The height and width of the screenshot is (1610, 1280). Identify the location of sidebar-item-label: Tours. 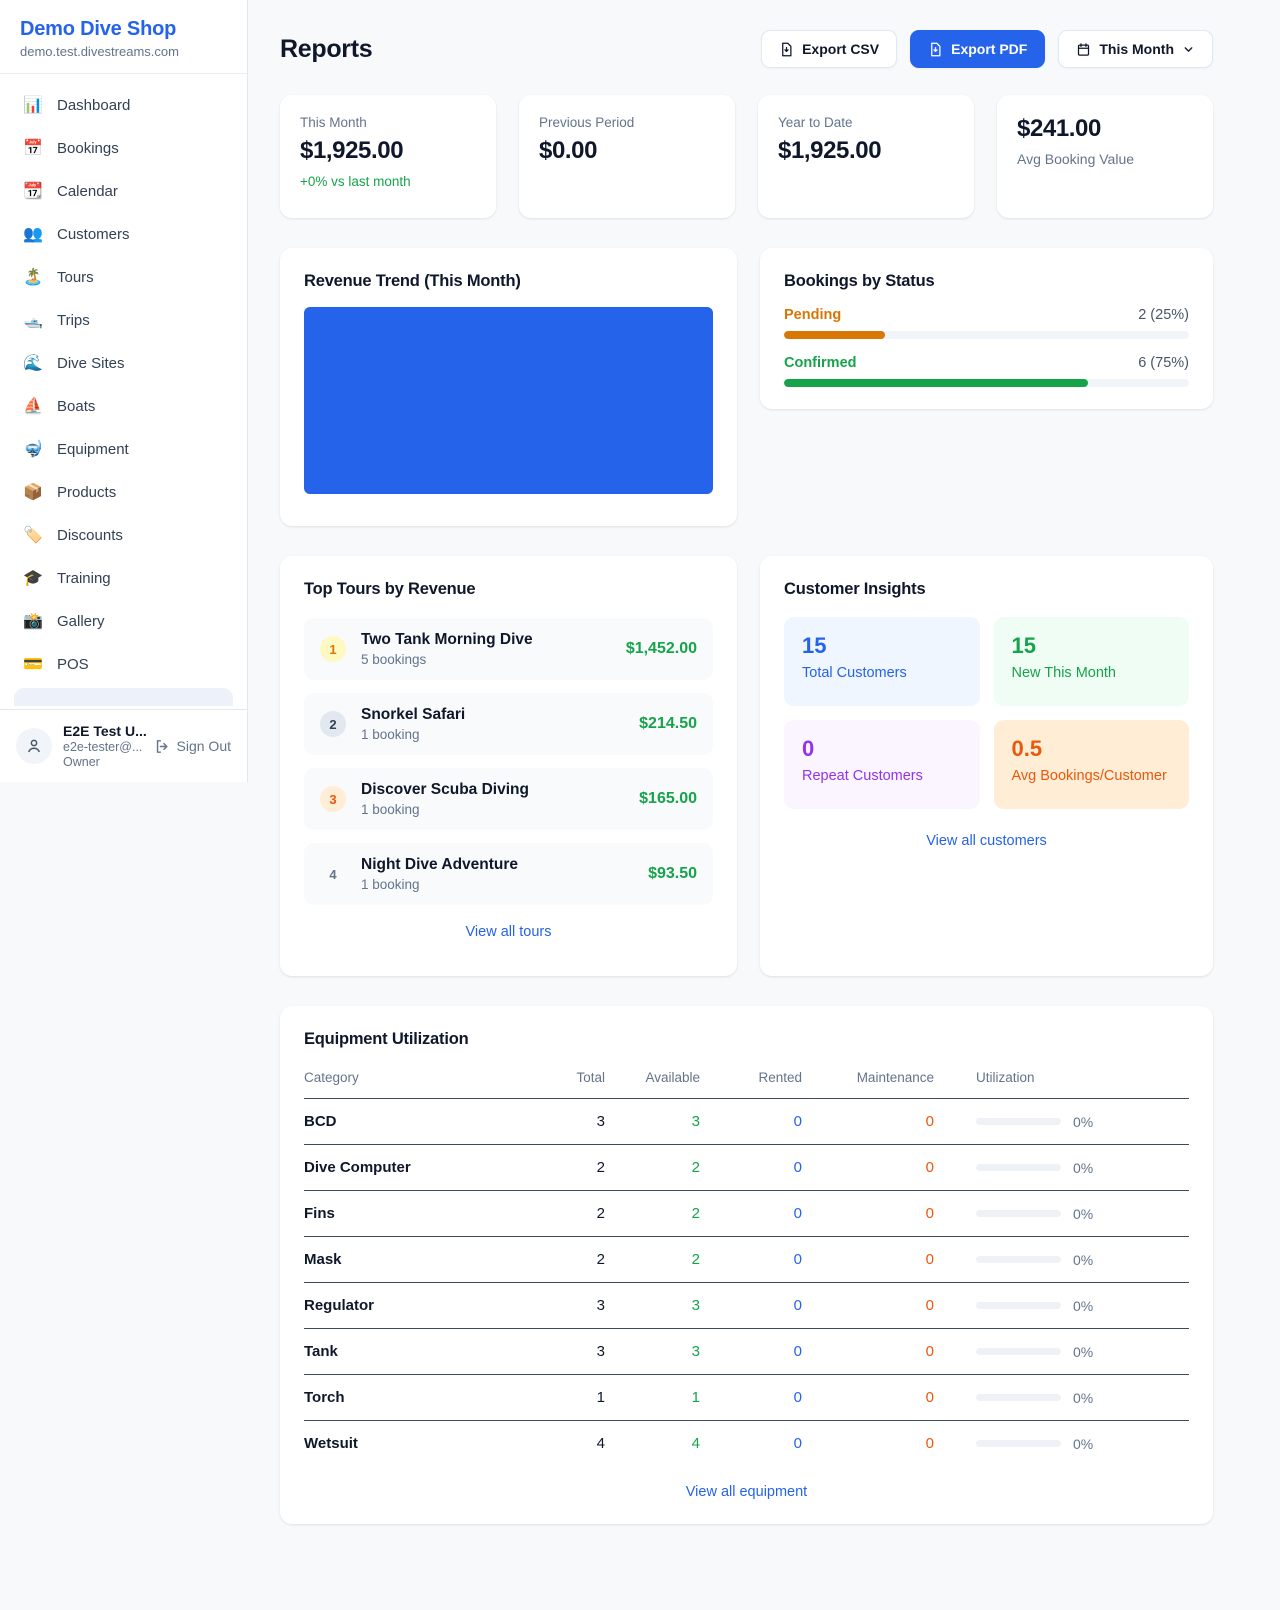
(75, 277).